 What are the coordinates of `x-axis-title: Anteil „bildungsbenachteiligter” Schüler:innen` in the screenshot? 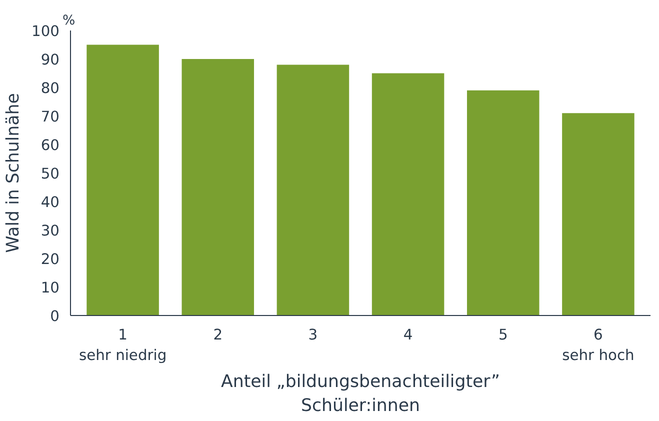 It's located at (360, 394).